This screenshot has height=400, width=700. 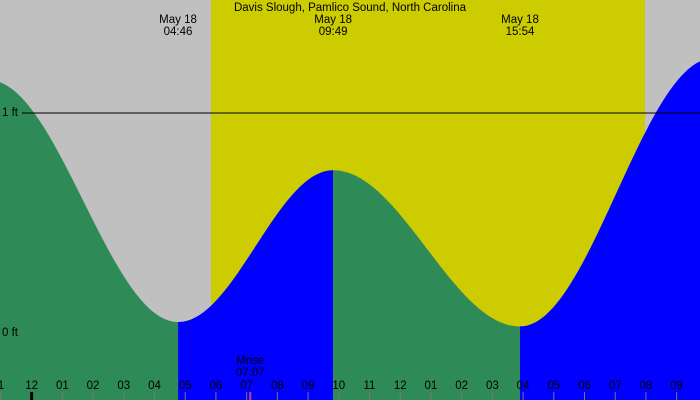 What do you see at coordinates (520, 32) in the screenshot?
I see `event-time: 15:54` at bounding box center [520, 32].